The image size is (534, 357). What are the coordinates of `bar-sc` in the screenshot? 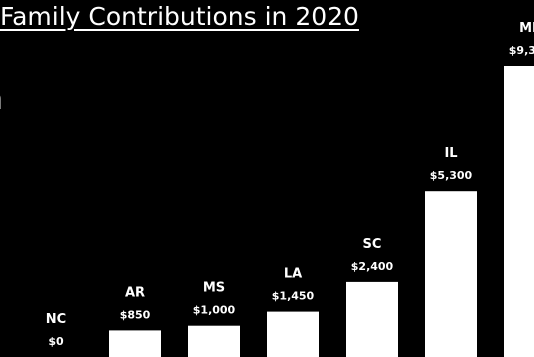 It's located at (372, 319).